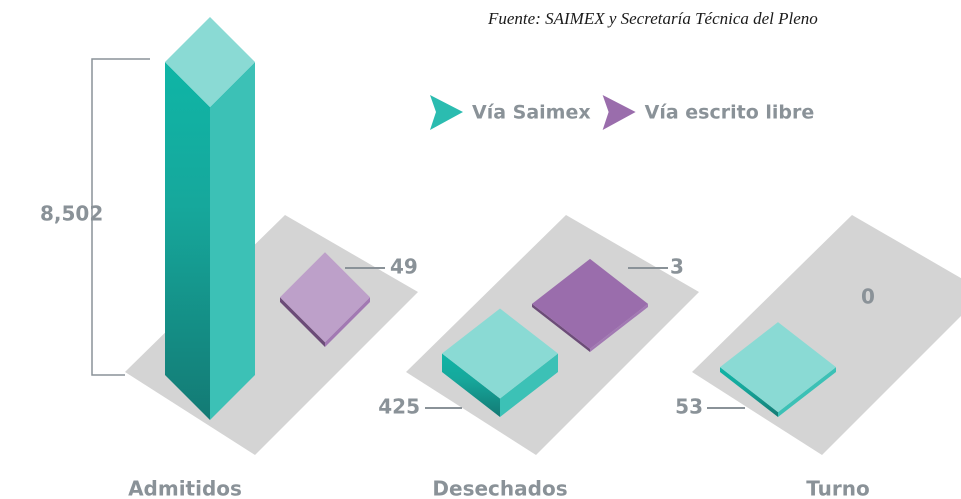 This screenshot has height=499, width=961. I want to click on value-label: 8,502, so click(71, 214).